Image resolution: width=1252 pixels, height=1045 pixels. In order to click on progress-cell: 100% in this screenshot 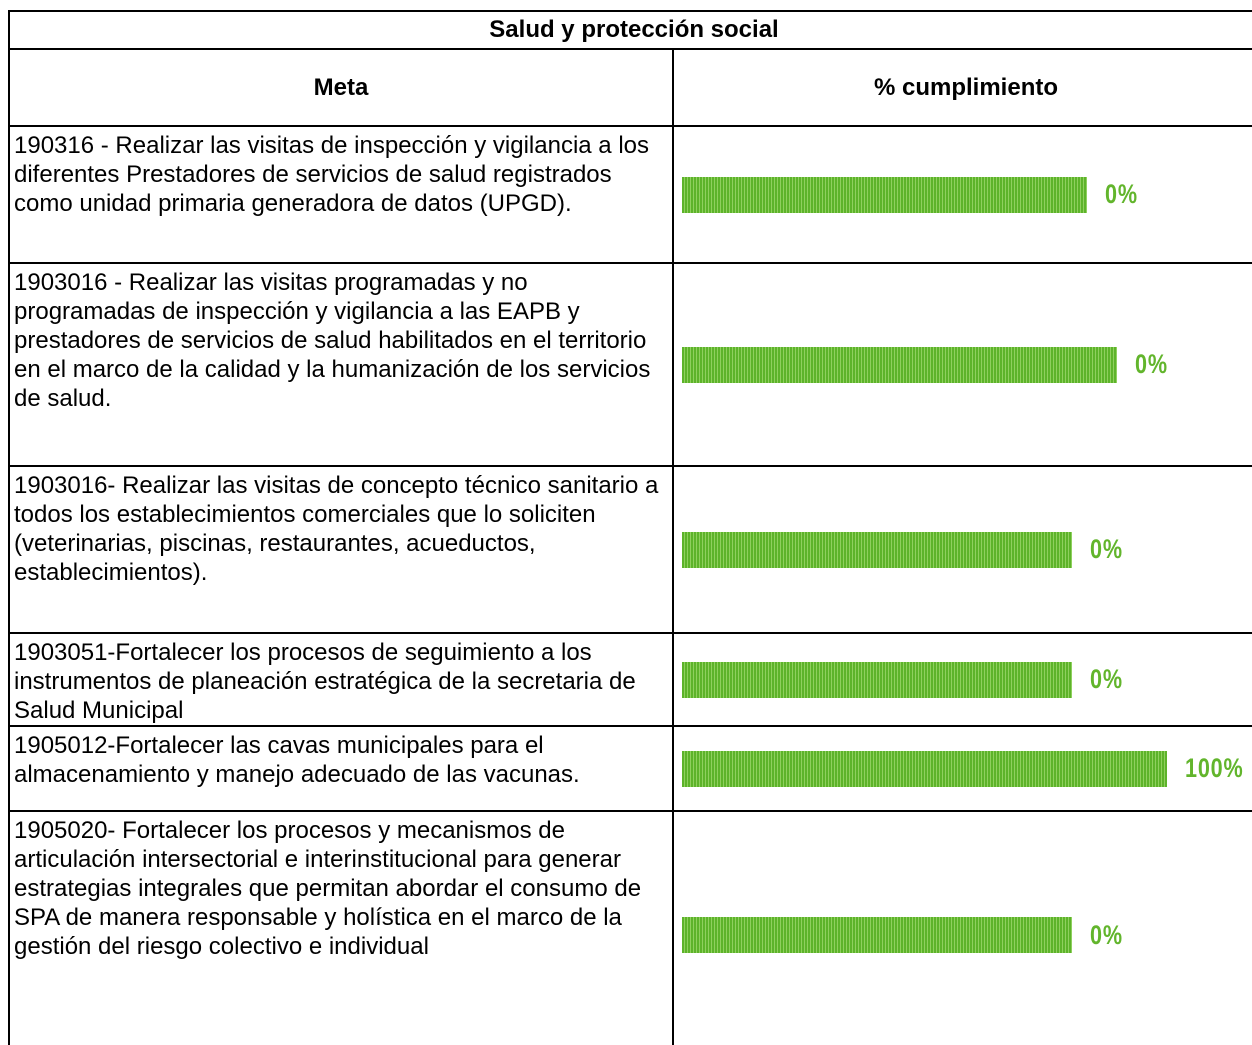, I will do `click(961, 768)`.